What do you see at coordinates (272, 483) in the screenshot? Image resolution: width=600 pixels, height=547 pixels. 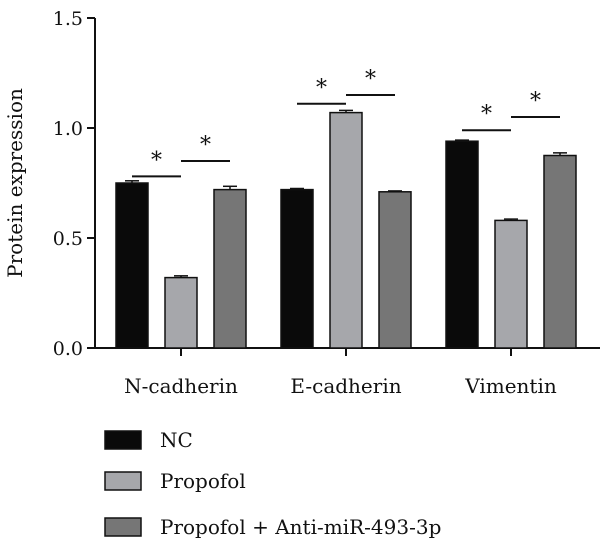 I see `legend: NC Propofol Propofol + Anti-miR-493-3p` at bounding box center [272, 483].